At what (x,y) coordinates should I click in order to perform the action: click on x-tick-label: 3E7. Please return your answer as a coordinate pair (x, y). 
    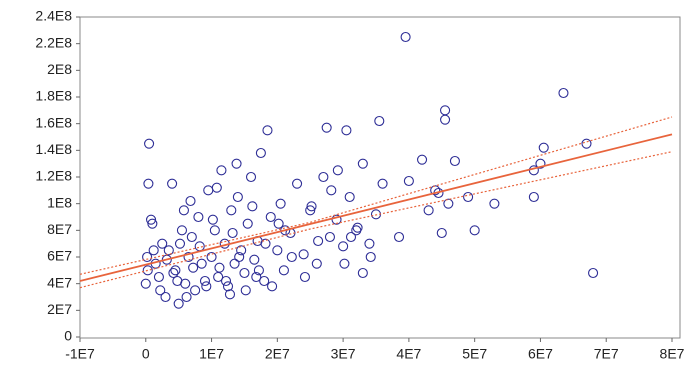
    Looking at the image, I should click on (343, 354).